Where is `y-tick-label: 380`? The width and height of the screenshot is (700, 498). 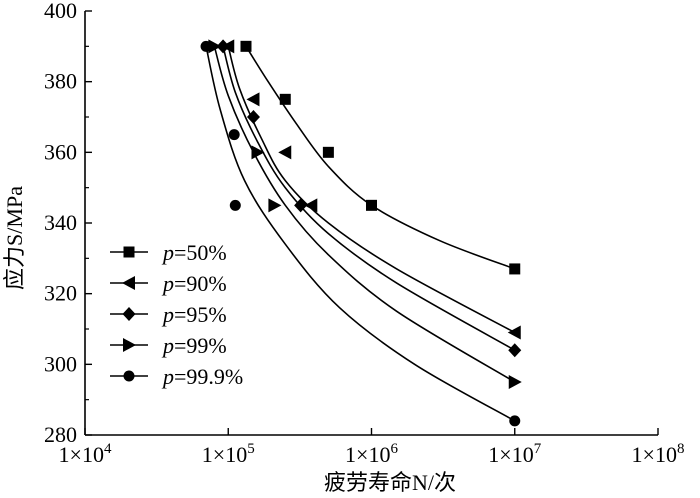
y-tick-label: 380 is located at coordinates (60, 81).